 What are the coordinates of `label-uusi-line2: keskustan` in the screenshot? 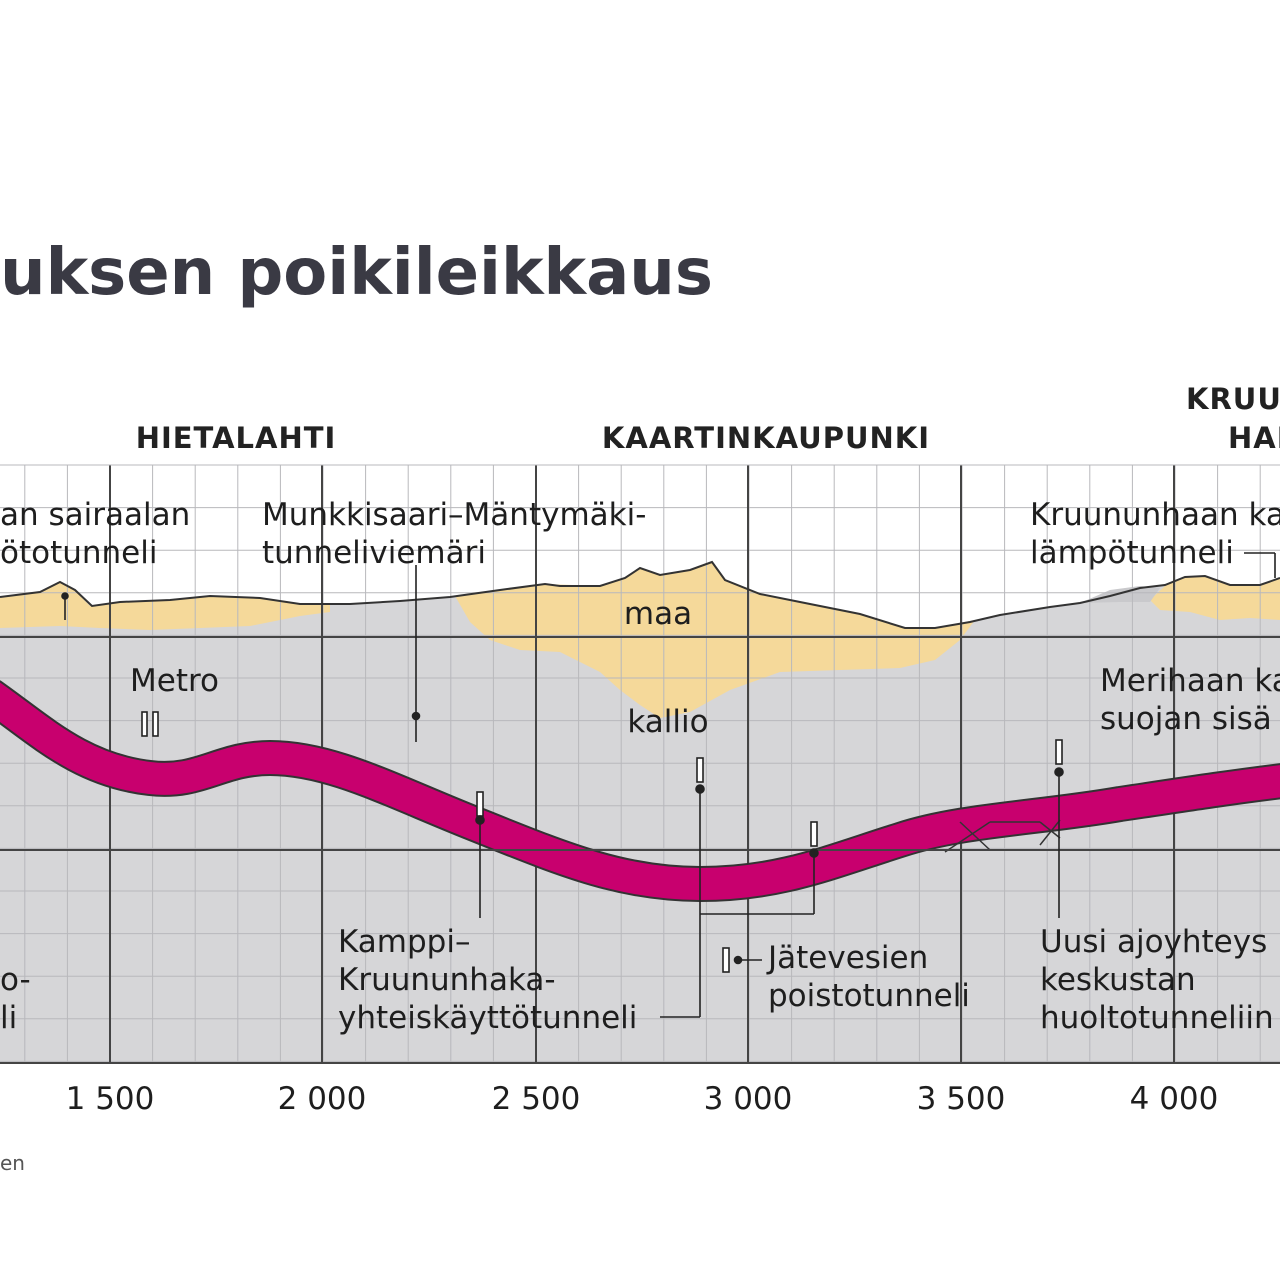 It's located at (1118, 980).